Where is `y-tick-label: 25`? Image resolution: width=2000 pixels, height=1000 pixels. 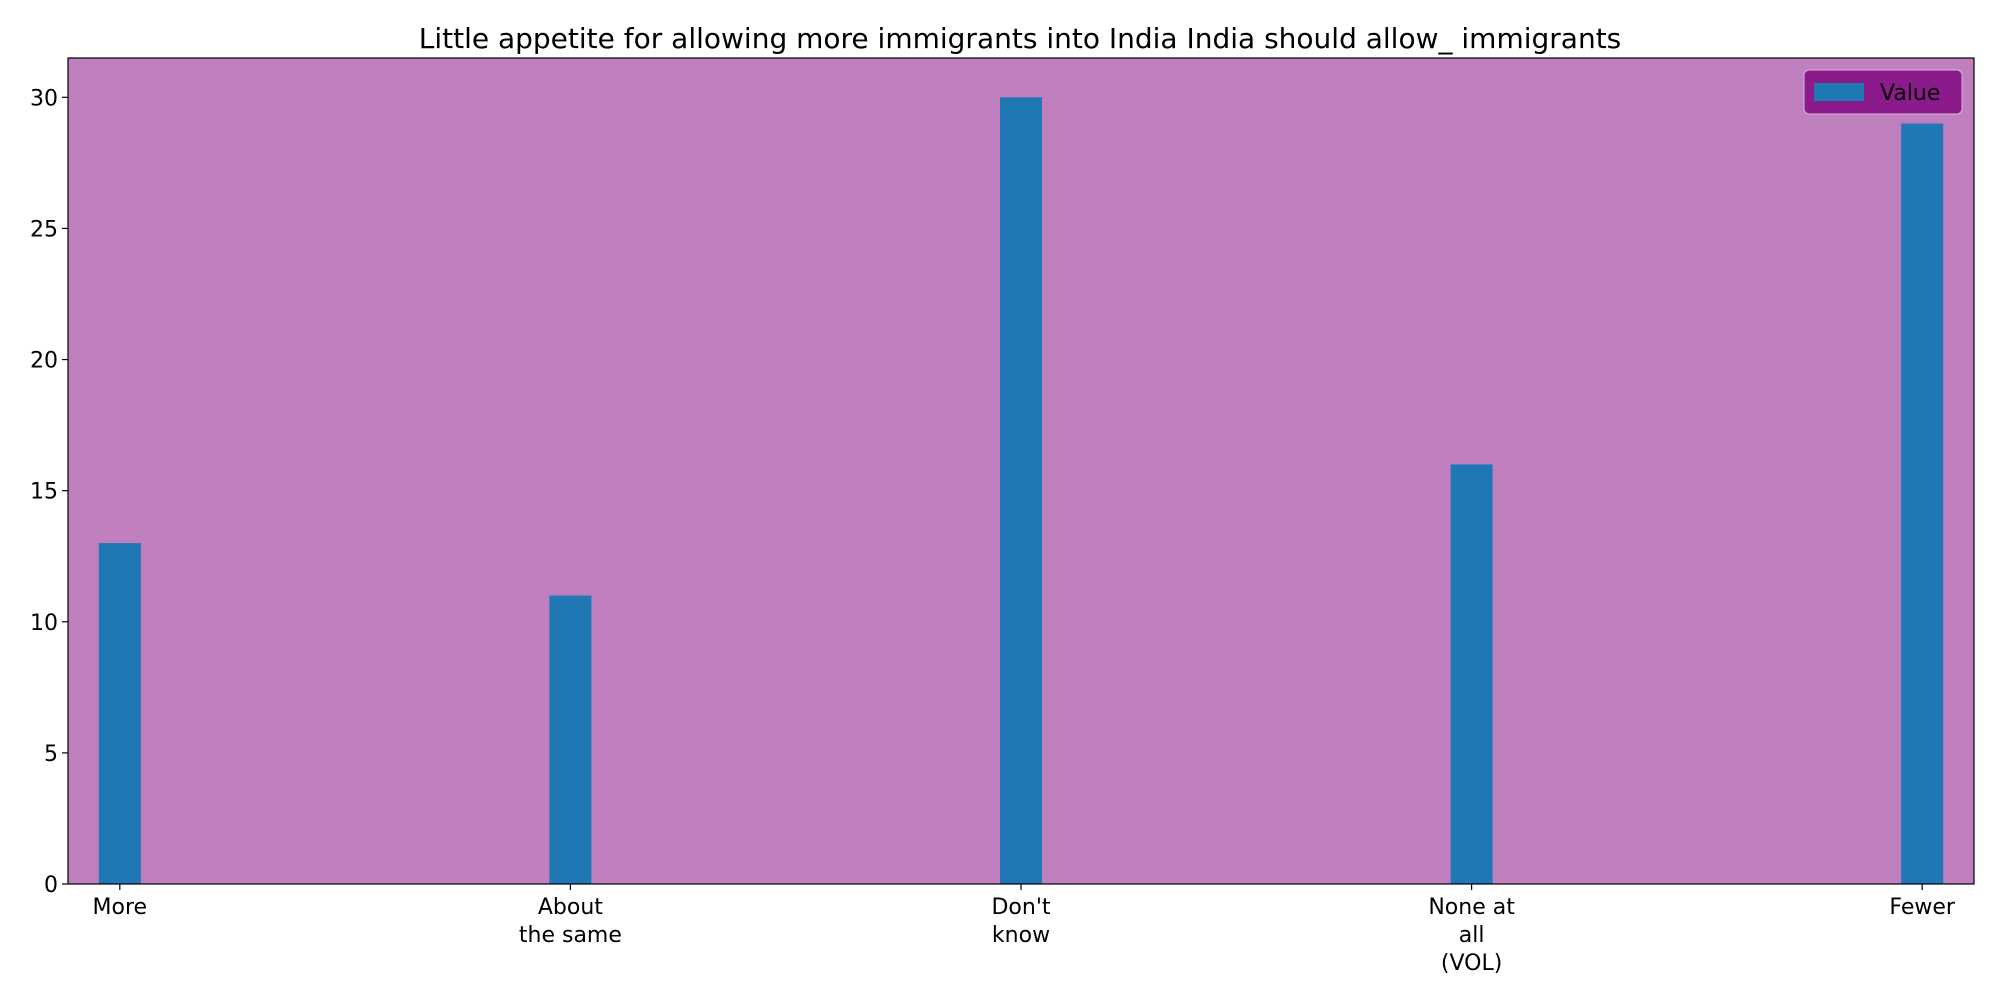
y-tick-label: 25 is located at coordinates (44, 229).